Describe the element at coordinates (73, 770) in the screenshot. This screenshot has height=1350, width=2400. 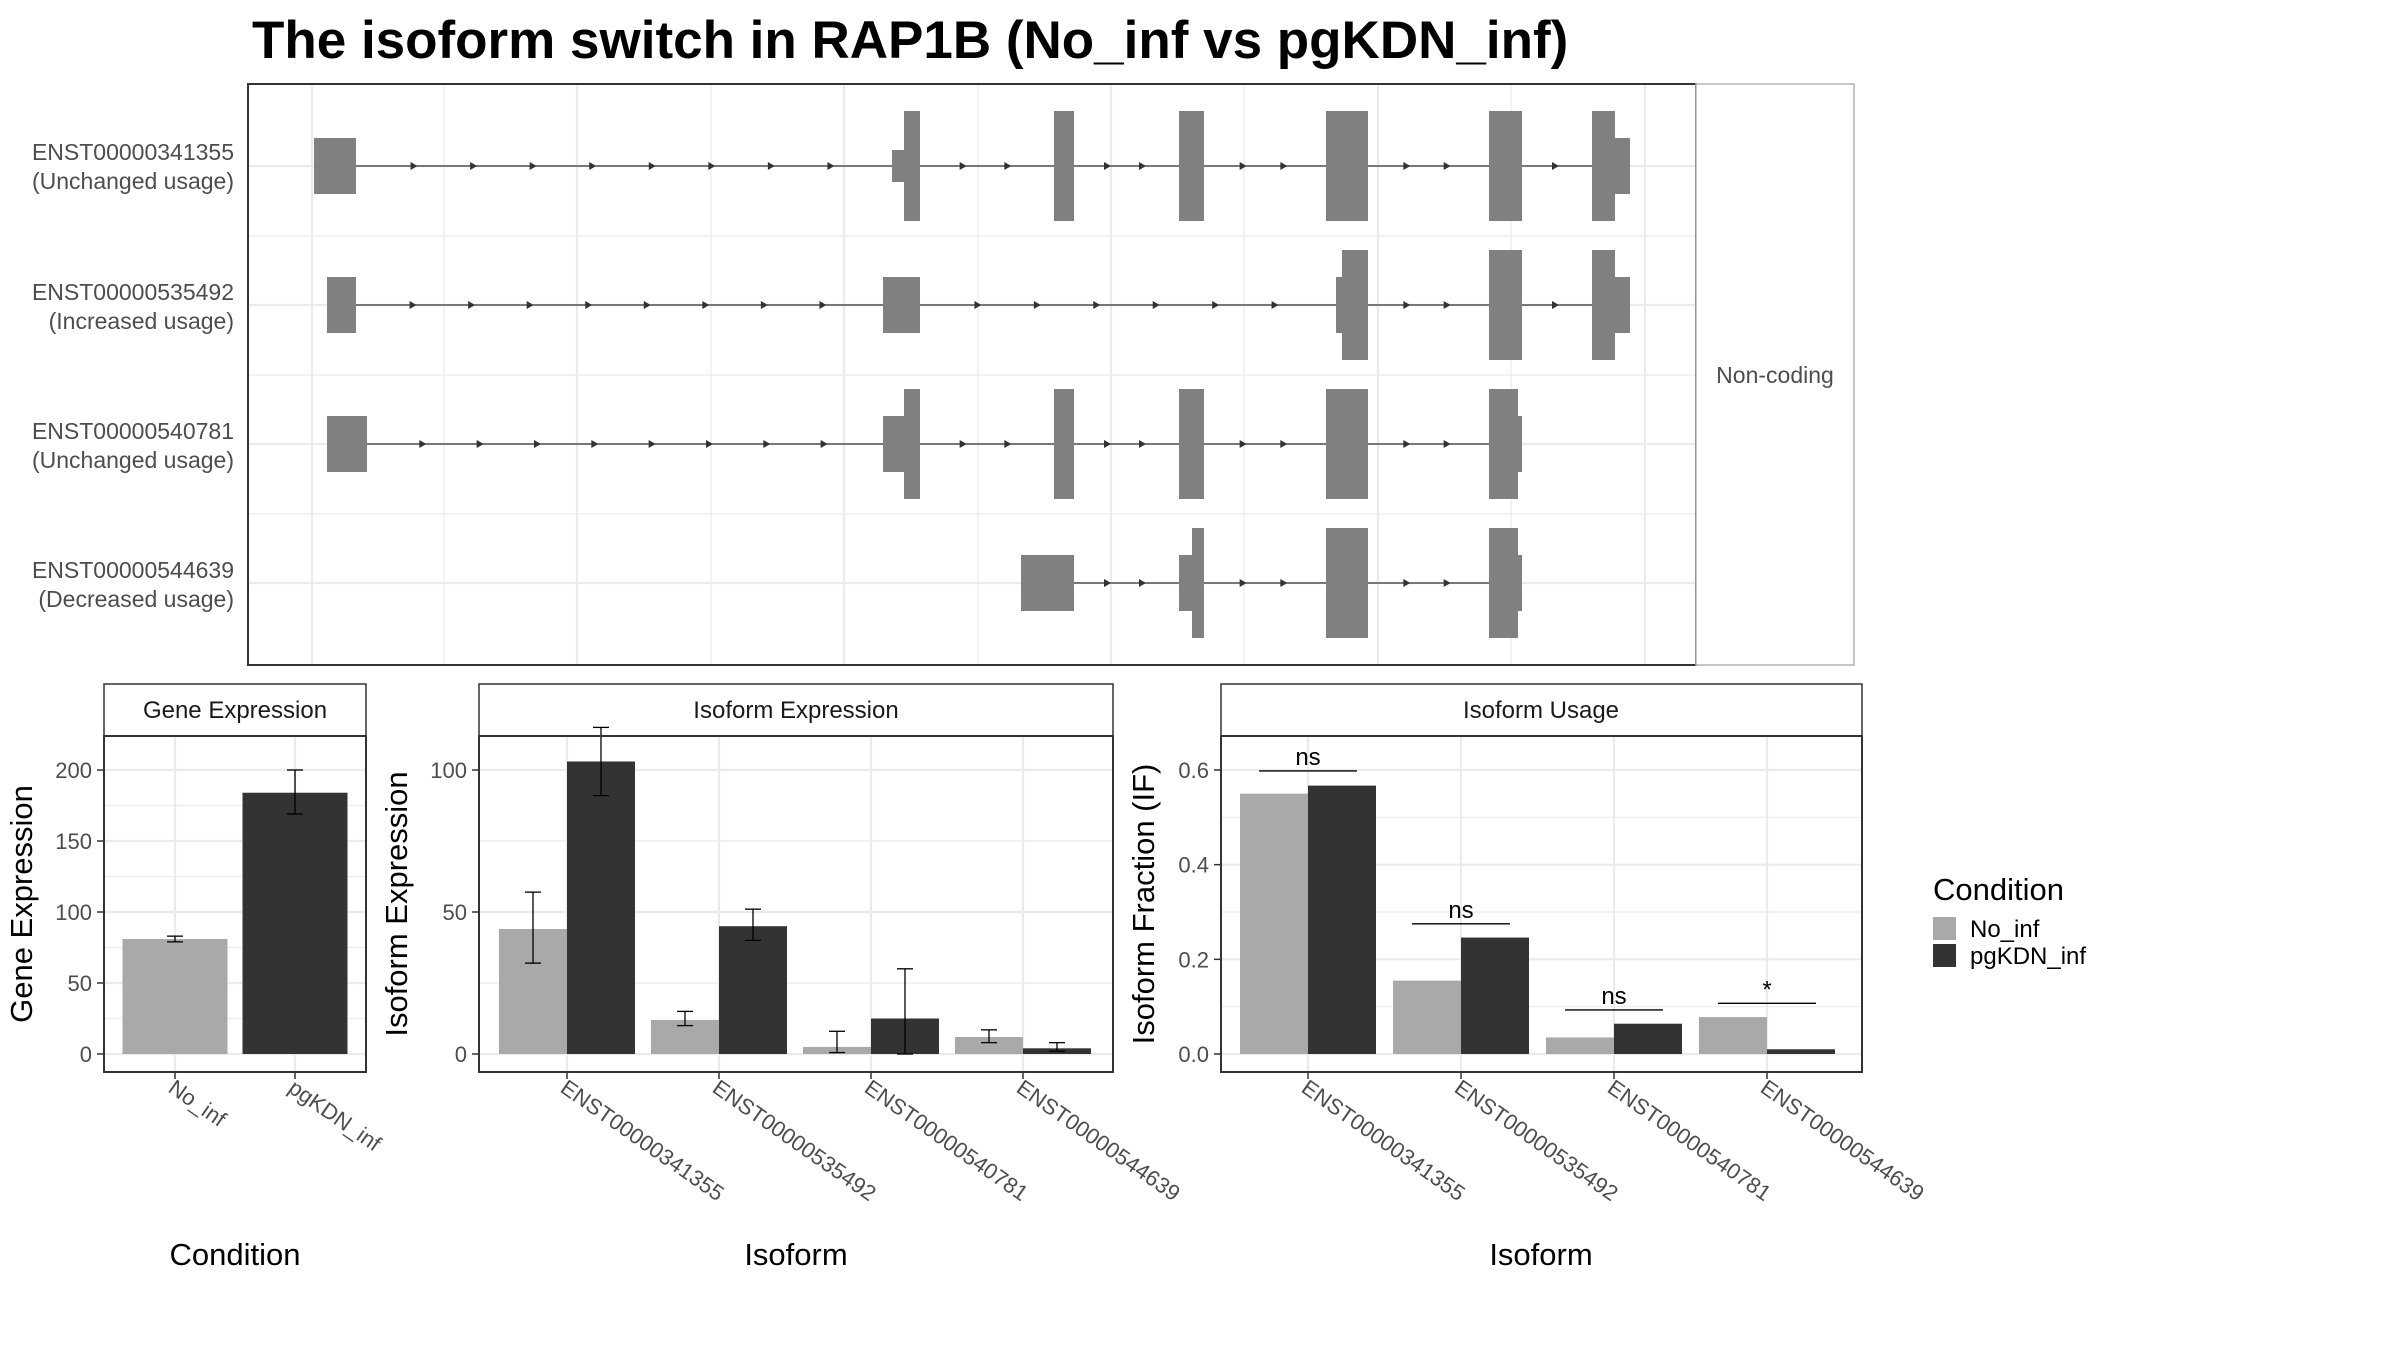
I see `y-tick-label: 200` at that location.